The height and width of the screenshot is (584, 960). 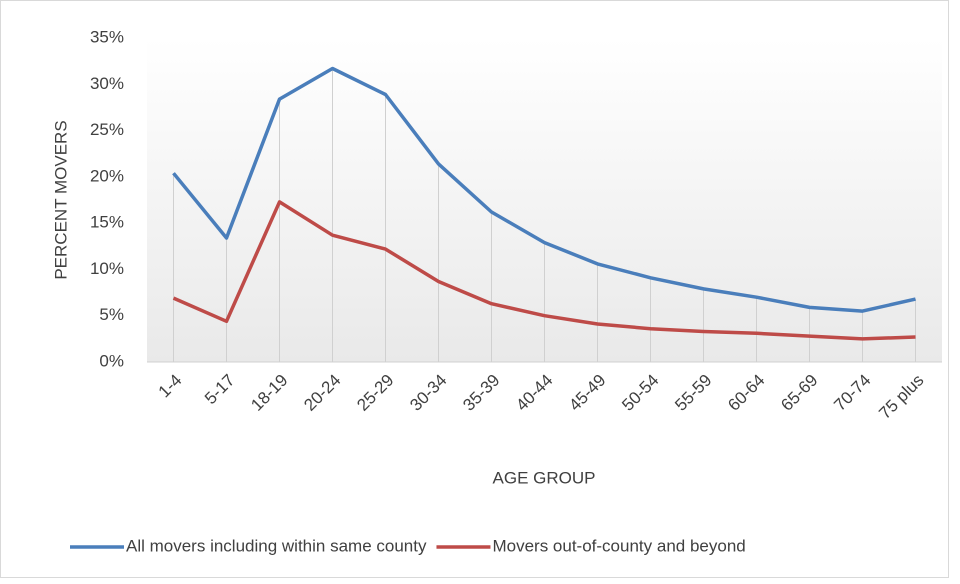 What do you see at coordinates (60, 199) in the screenshot?
I see `y-axis-title: PERCENT MOVERS` at bounding box center [60, 199].